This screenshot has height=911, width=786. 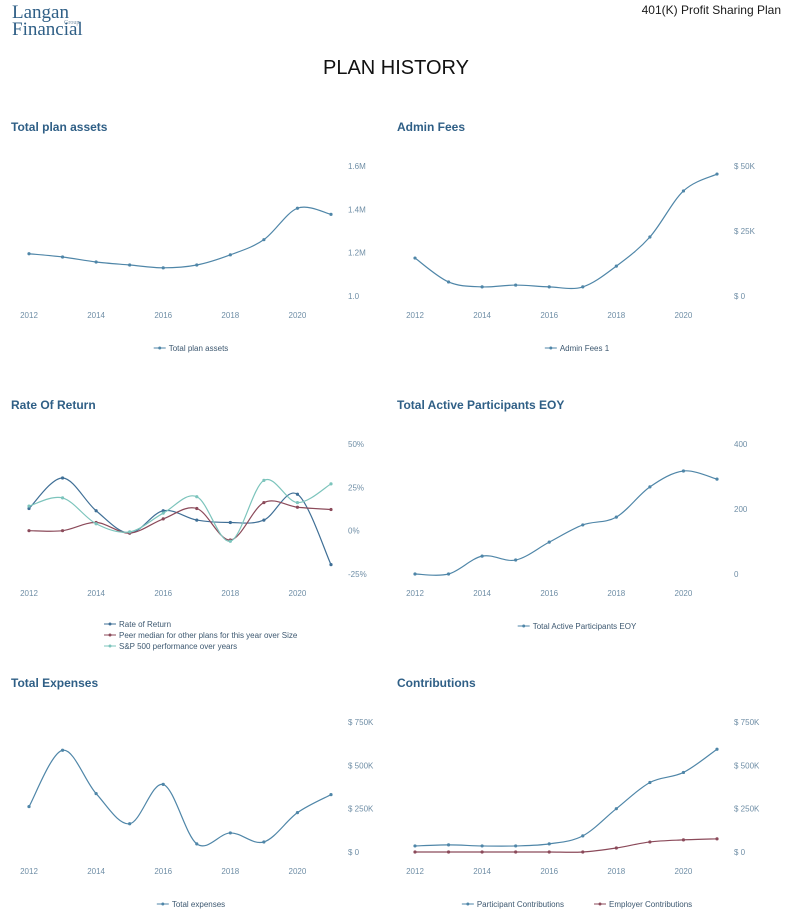 I want to click on legend-label: Total Active Participants EOY, so click(x=585, y=626).